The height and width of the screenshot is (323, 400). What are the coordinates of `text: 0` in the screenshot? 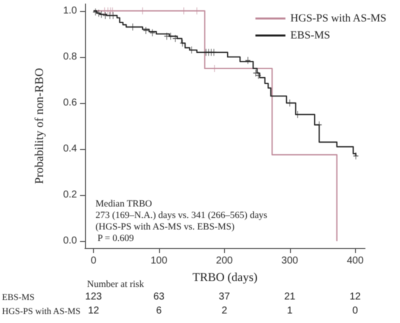 It's located at (355, 311).